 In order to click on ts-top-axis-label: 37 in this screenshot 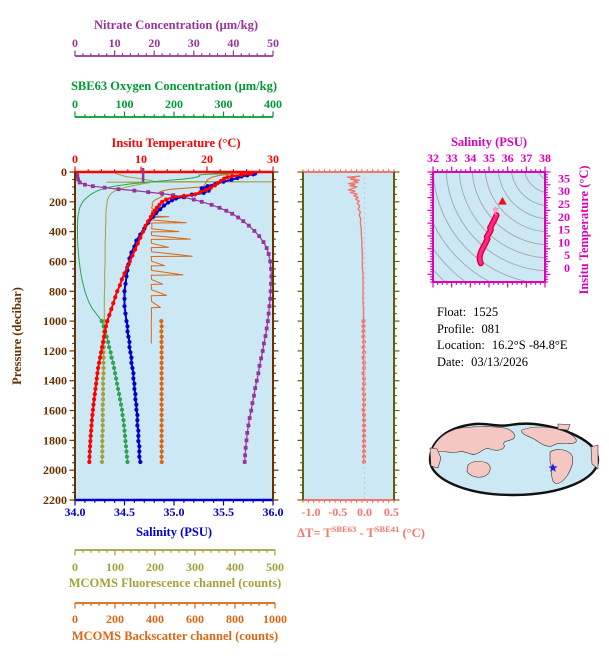, I will do `click(526, 158)`.